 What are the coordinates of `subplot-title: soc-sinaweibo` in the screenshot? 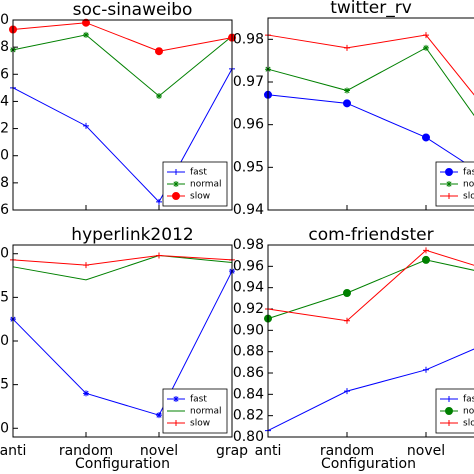 It's located at (133, 10).